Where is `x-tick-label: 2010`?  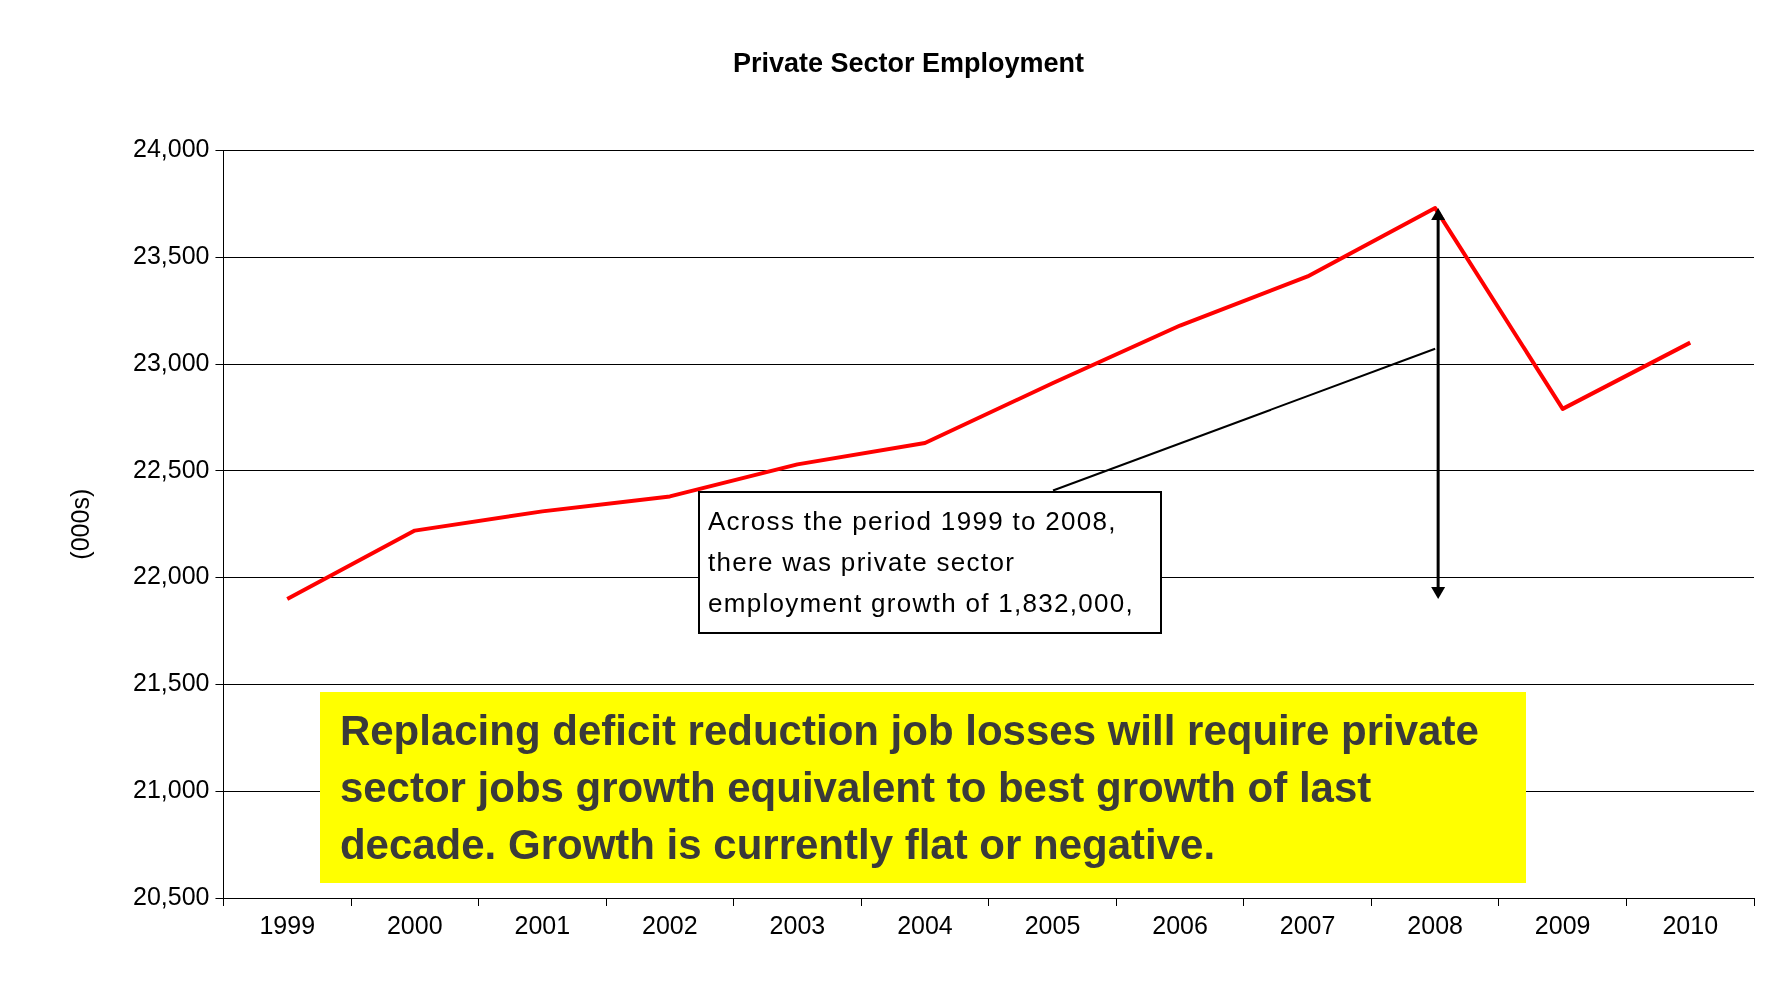
x-tick-label: 2010 is located at coordinates (1690, 924).